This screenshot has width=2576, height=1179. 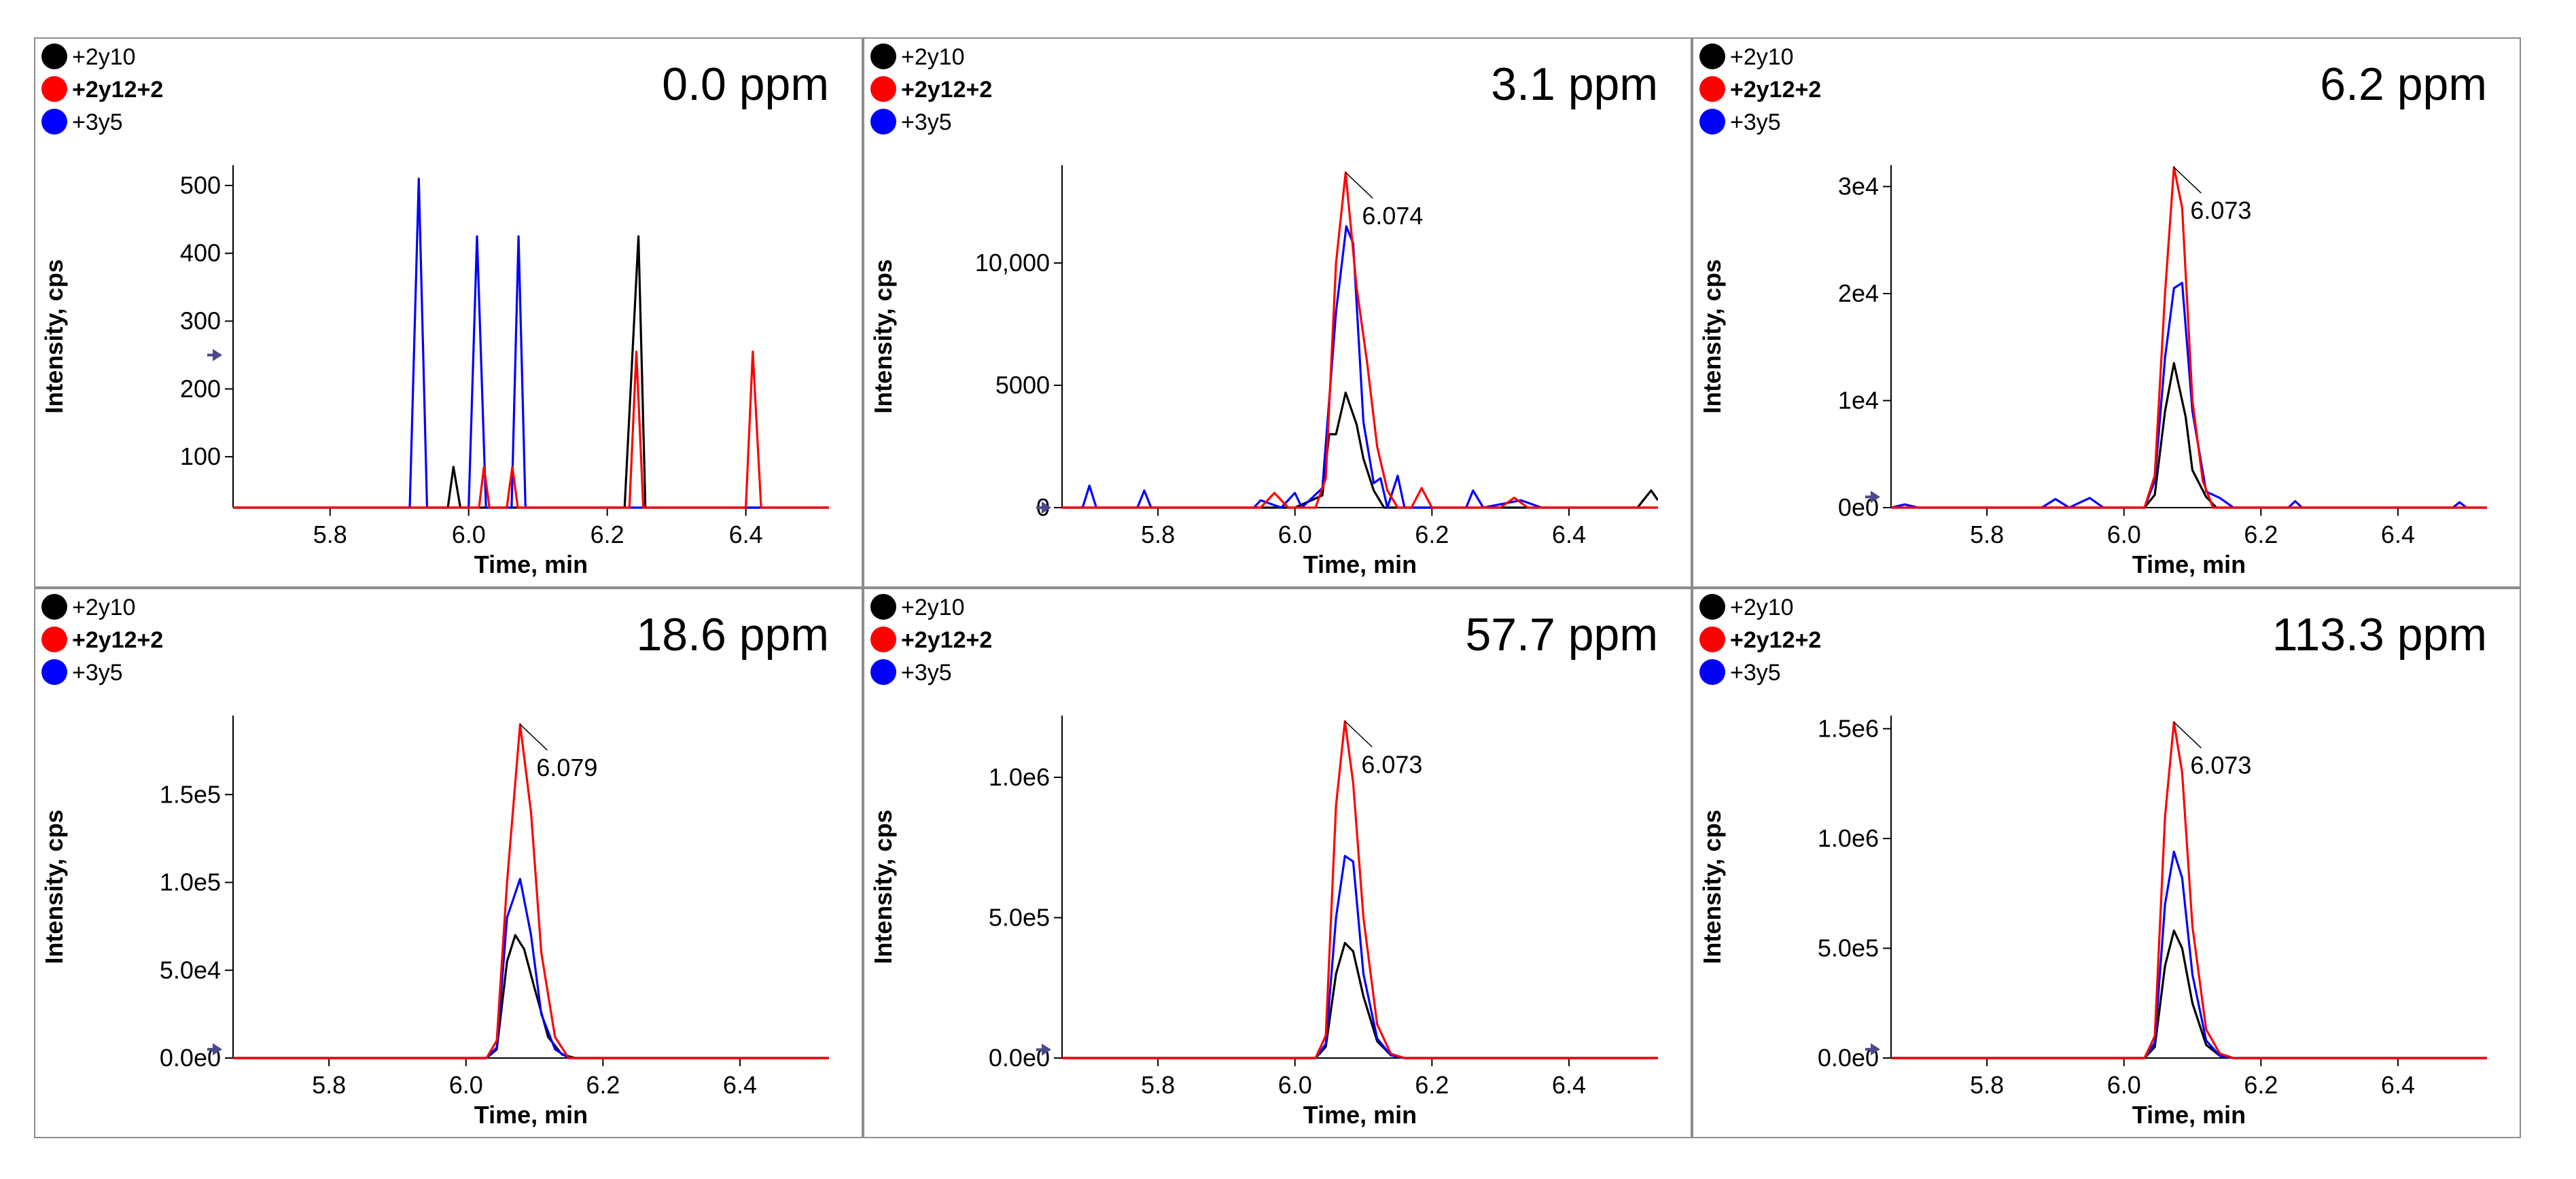 I want to click on y-tick-label: 300, so click(x=200, y=321).